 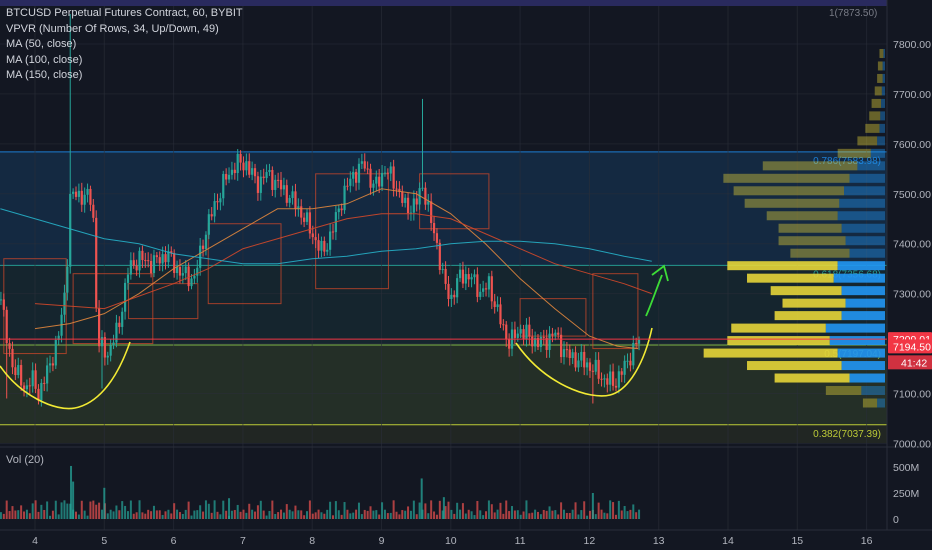 What do you see at coordinates (867, 378) in the screenshot?
I see `vpvr-bar-up` at bounding box center [867, 378].